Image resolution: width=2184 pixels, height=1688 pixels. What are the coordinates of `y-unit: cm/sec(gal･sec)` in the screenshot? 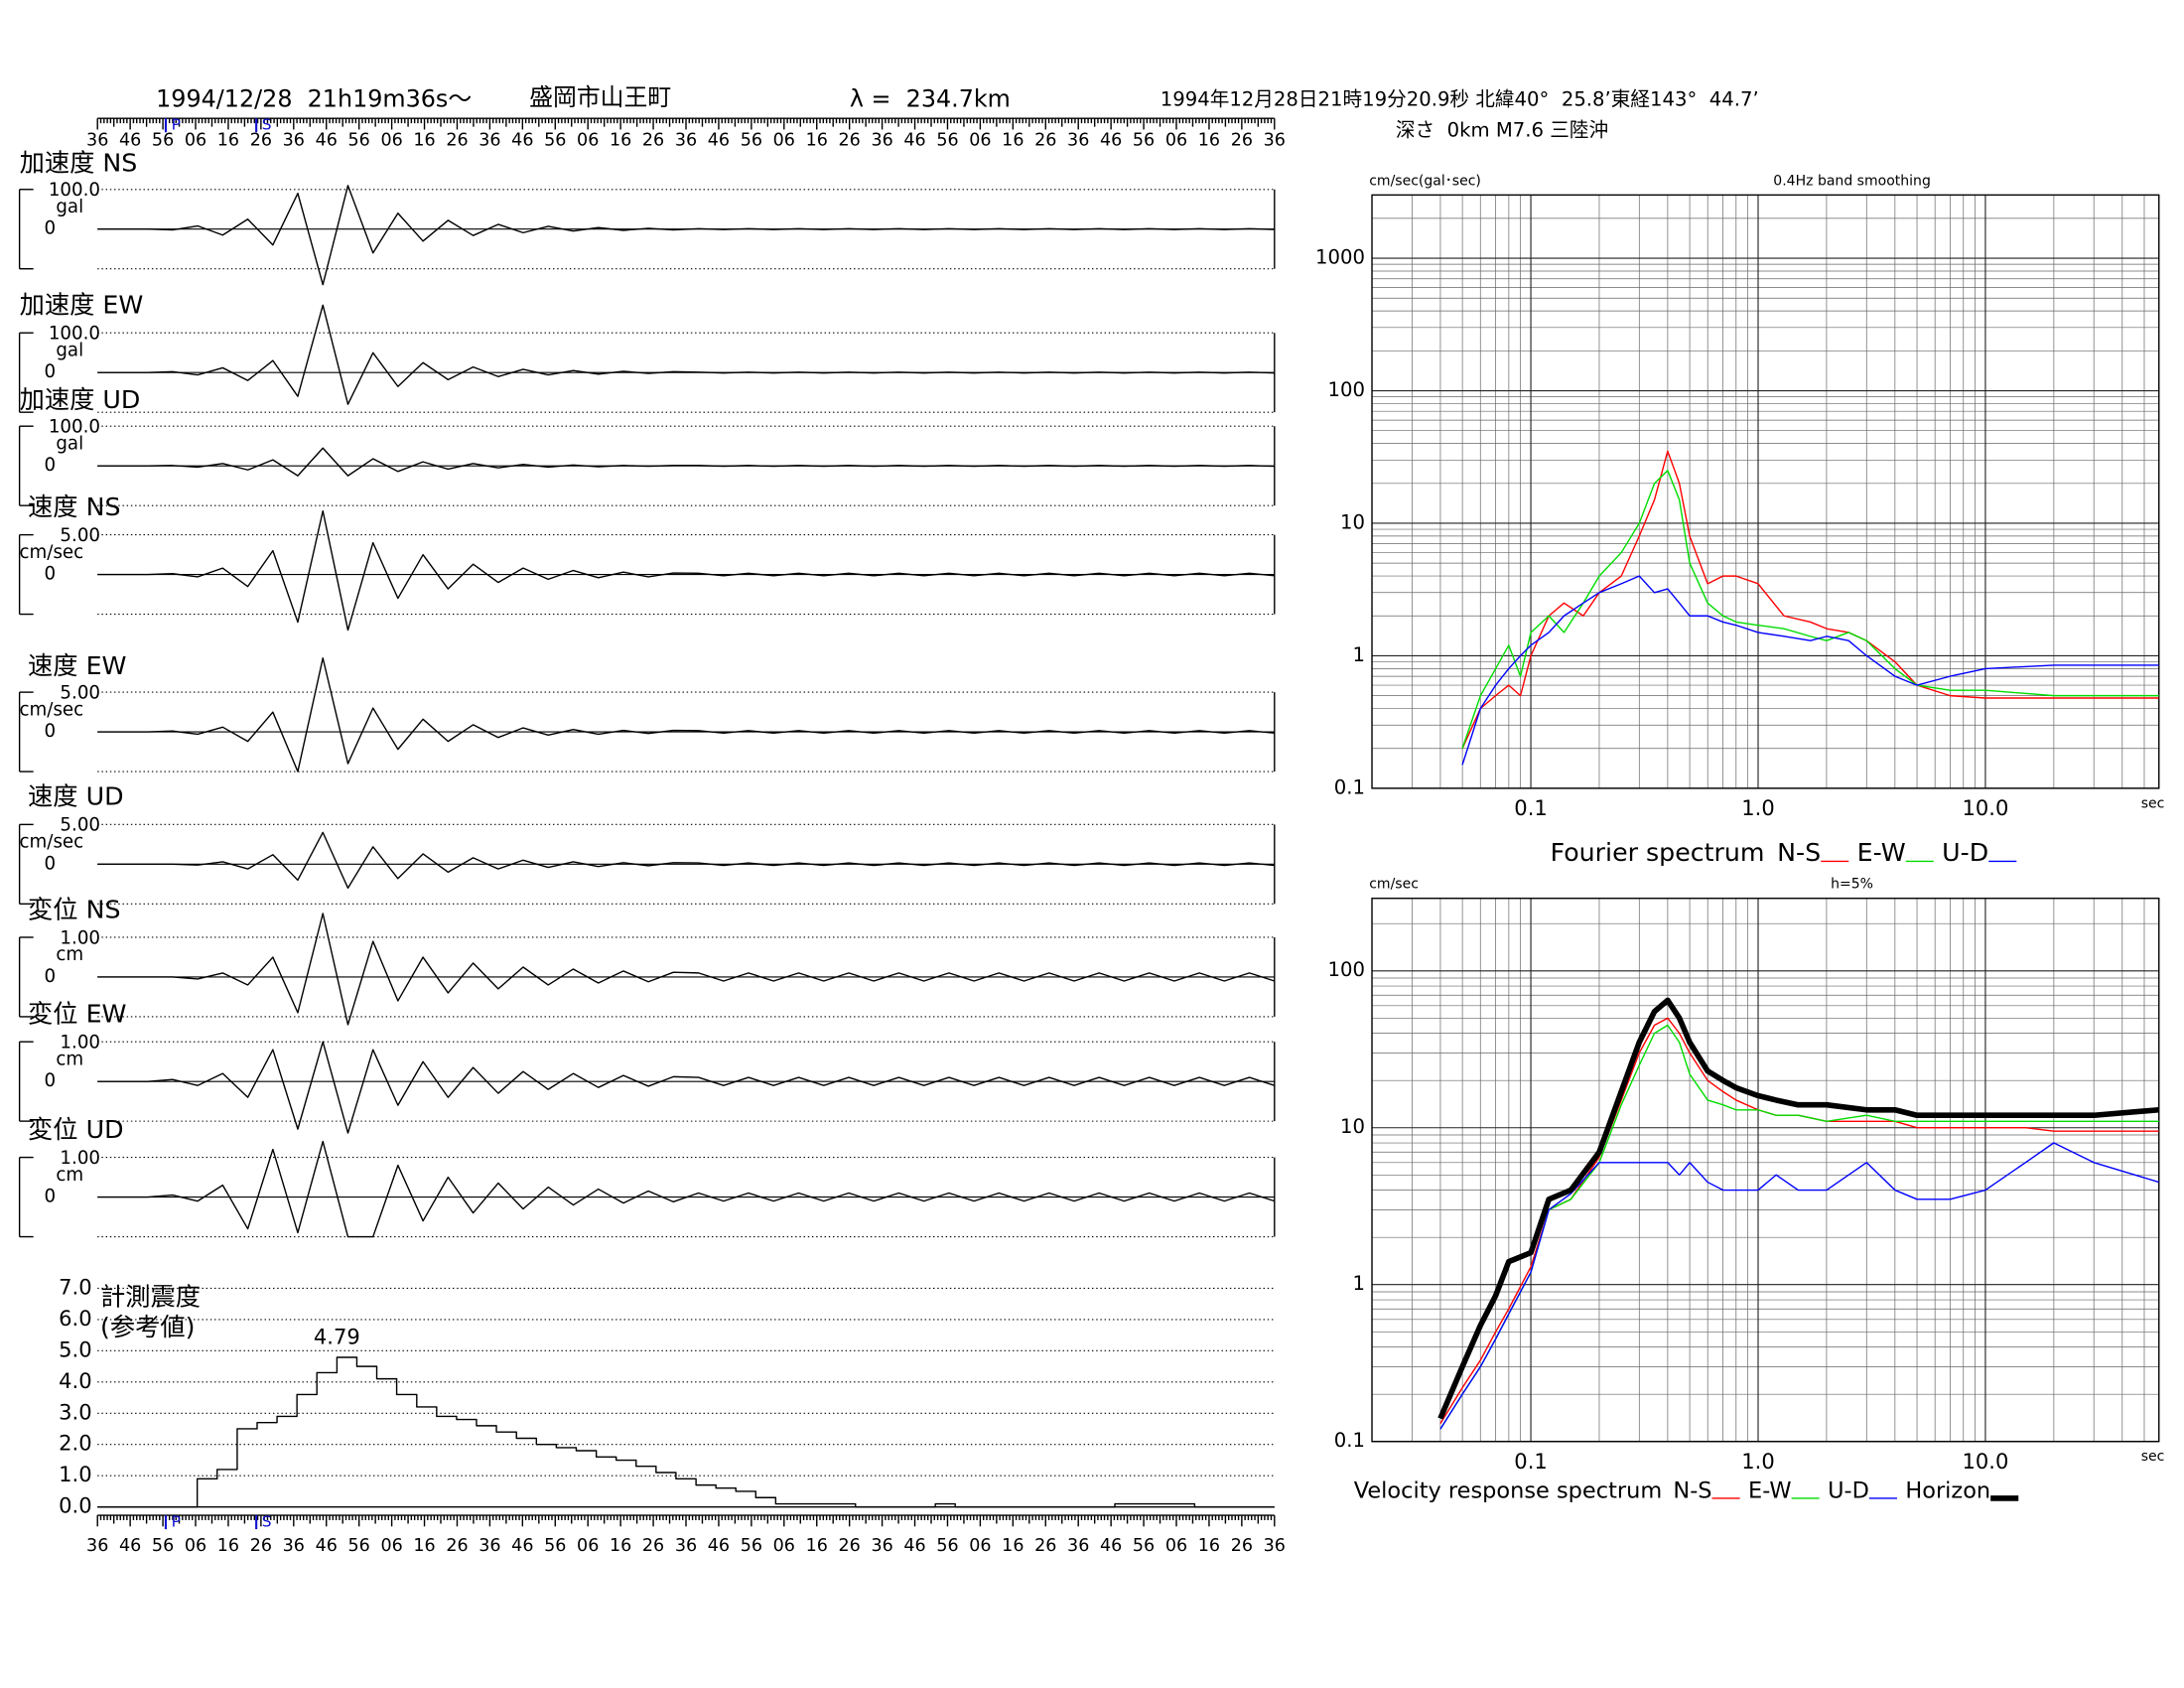 It's located at (1425, 181).